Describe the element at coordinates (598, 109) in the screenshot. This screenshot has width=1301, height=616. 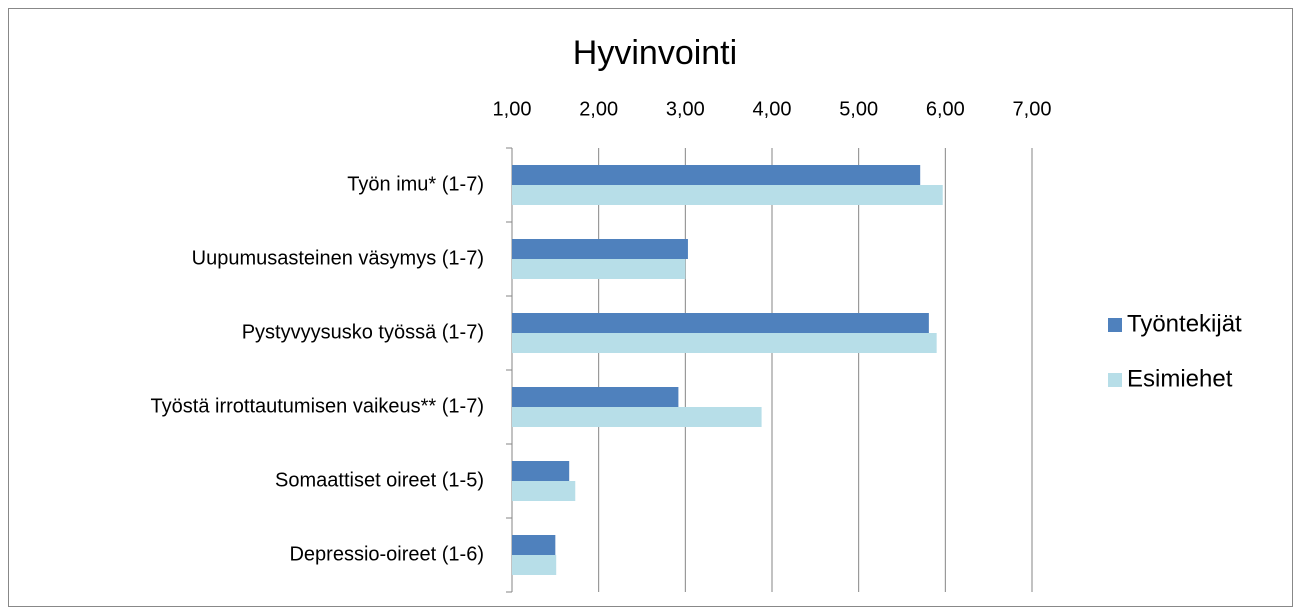
I see `x-tick-label: 2,00` at that location.